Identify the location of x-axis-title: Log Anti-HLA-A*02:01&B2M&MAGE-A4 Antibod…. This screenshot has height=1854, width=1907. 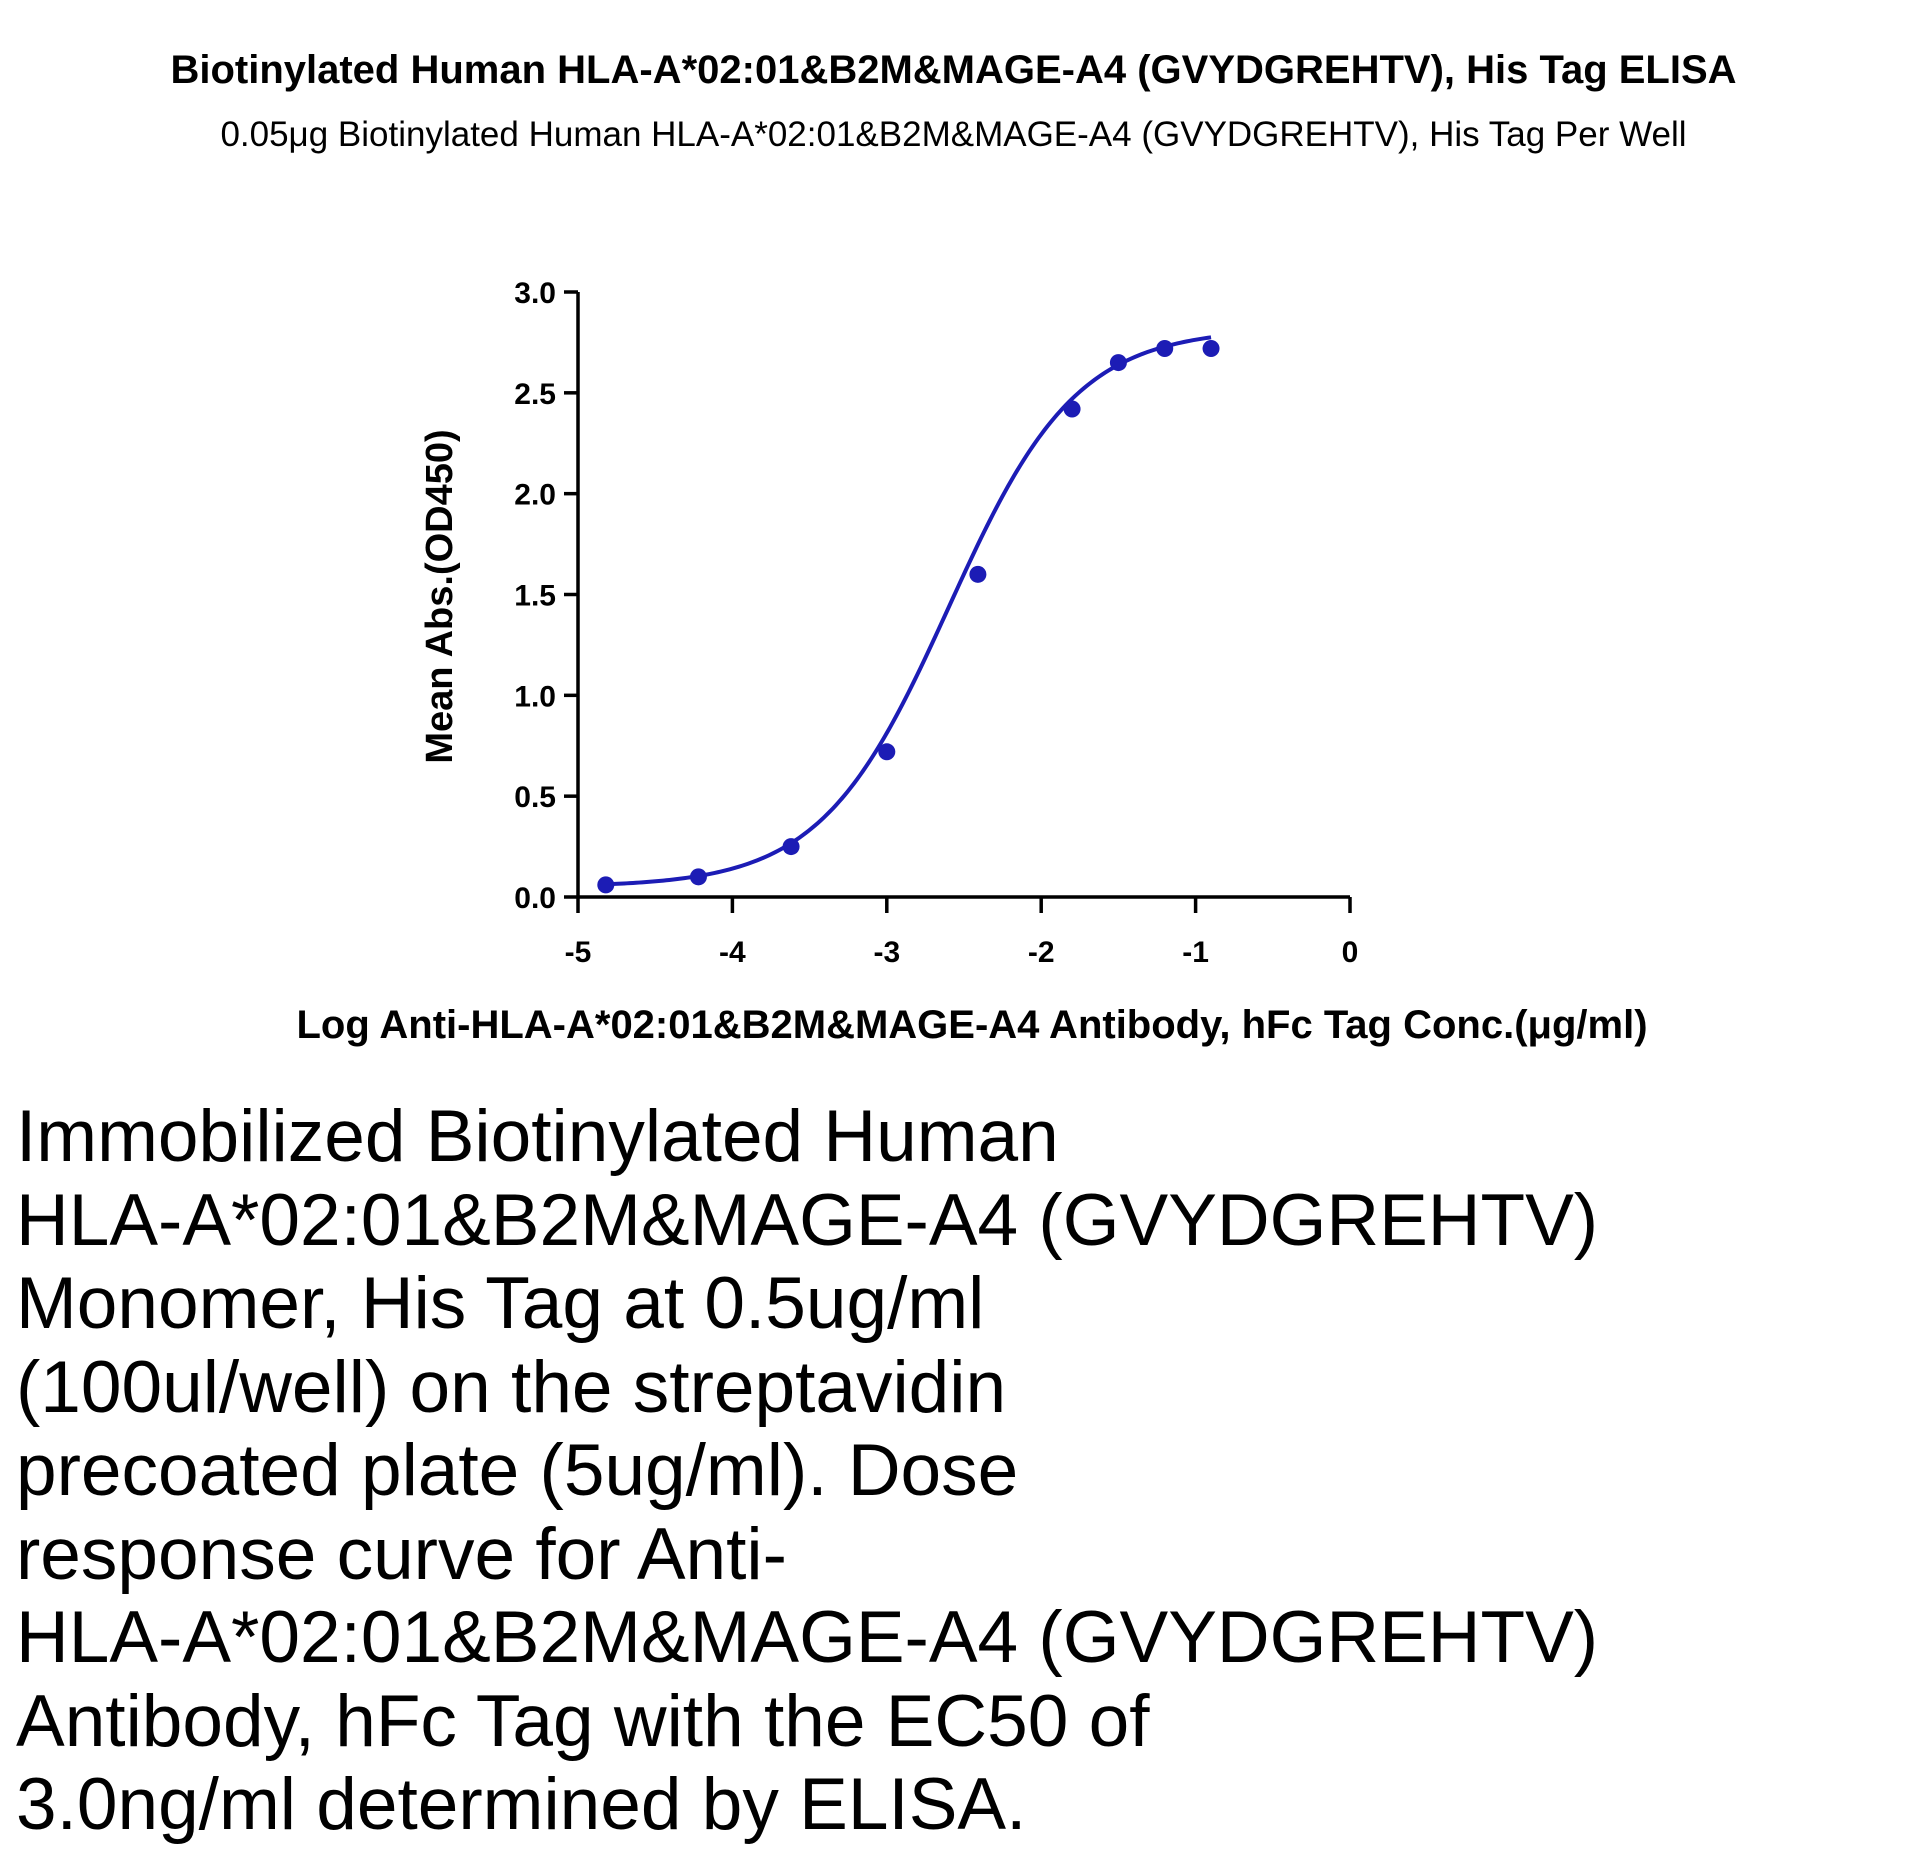
(971, 1025).